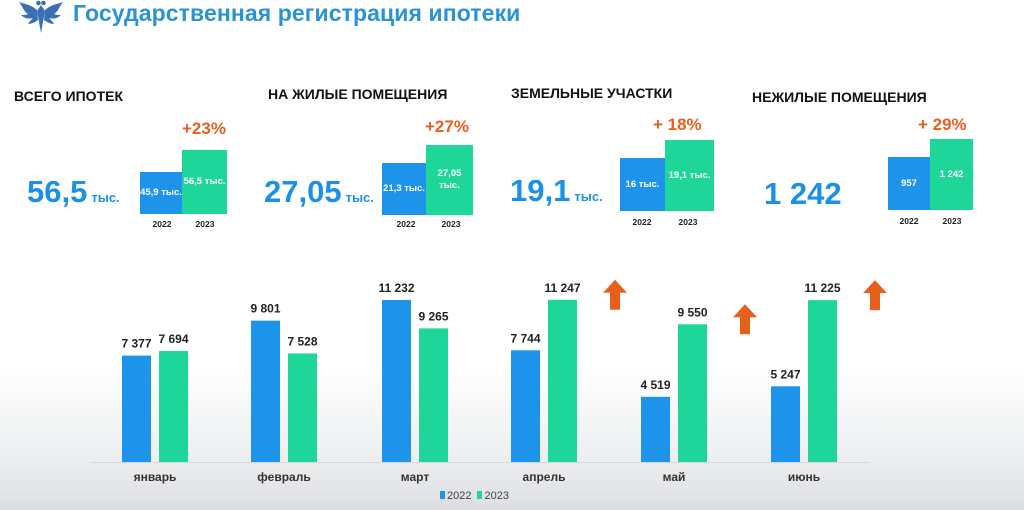 This screenshot has height=510, width=1024. What do you see at coordinates (455, 496) in the screenshot?
I see `legend-item-2022: 2022` at bounding box center [455, 496].